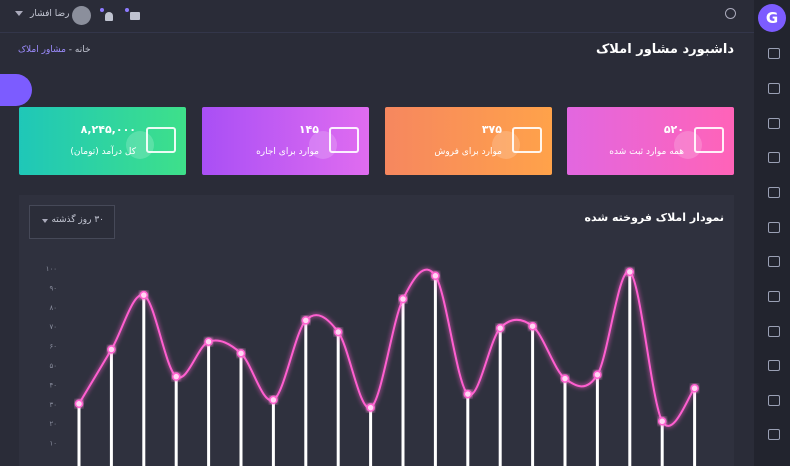  I want to click on messages-dot, so click(127, 10).